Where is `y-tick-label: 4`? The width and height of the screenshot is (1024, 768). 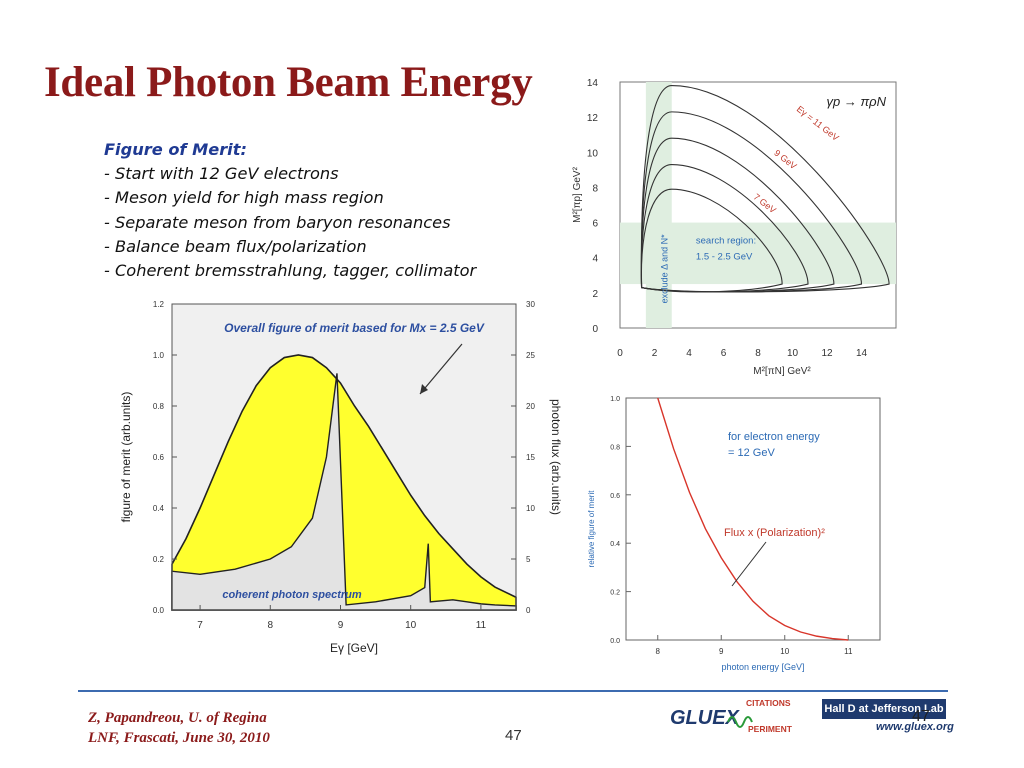 y-tick-label: 4 is located at coordinates (595, 259).